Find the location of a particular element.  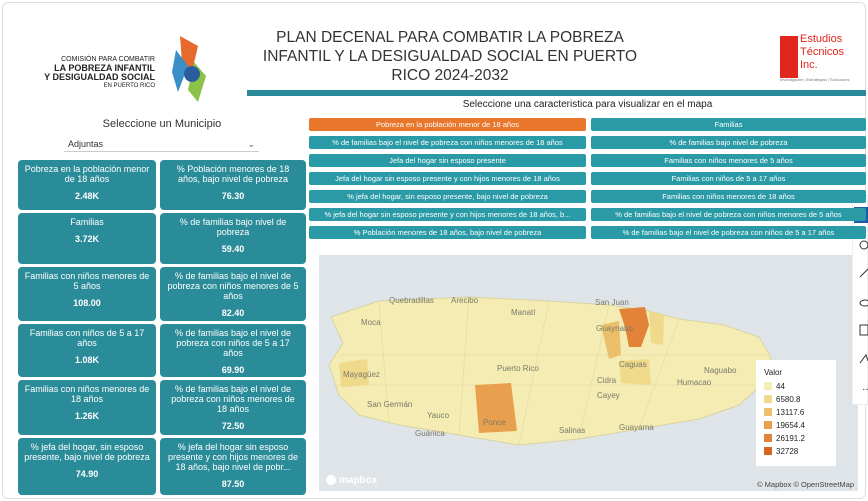

kpi-label: Familias is located at coordinates (87, 222).